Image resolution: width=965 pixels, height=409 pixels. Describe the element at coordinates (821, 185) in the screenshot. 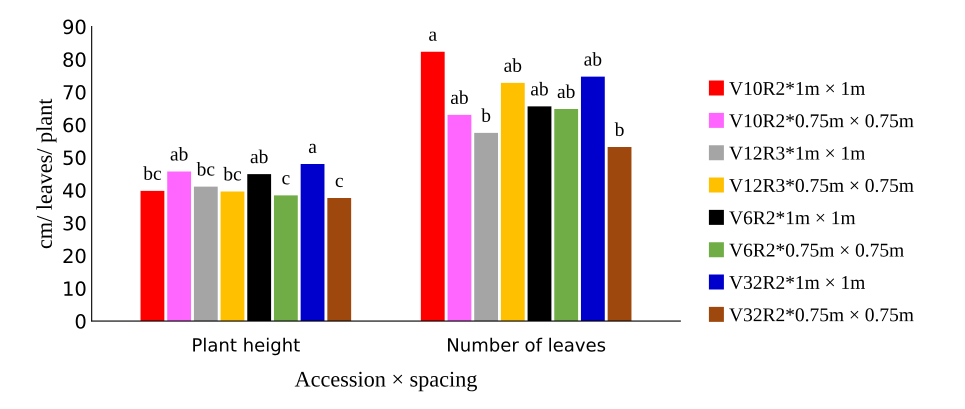

I see `legend-label: V12R3*0.75m × 0.75m` at that location.